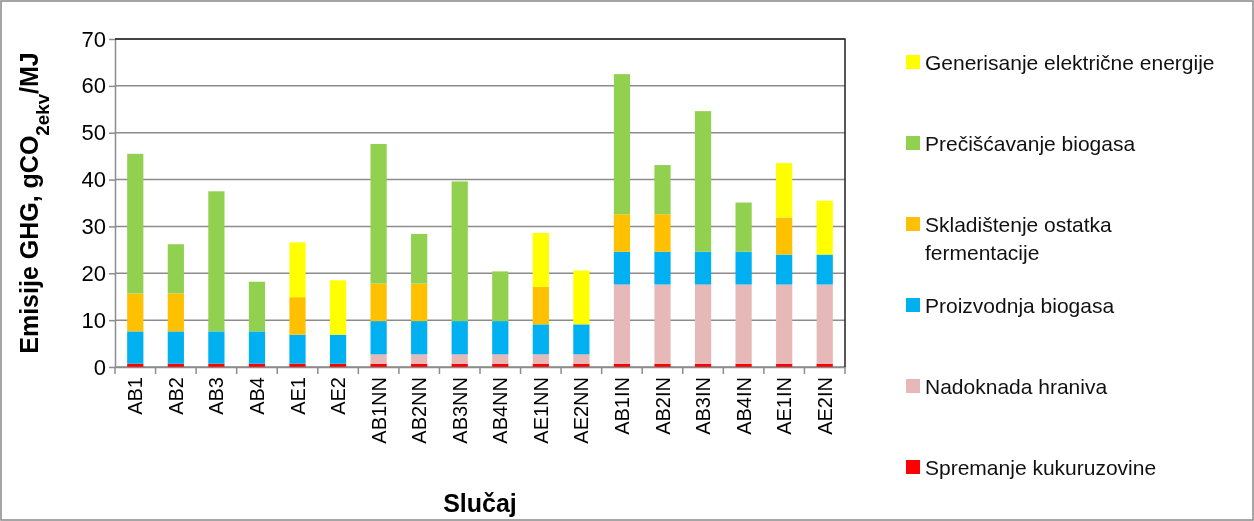  What do you see at coordinates (338, 396) in the screenshot?
I see `x-tick-label: AE2` at bounding box center [338, 396].